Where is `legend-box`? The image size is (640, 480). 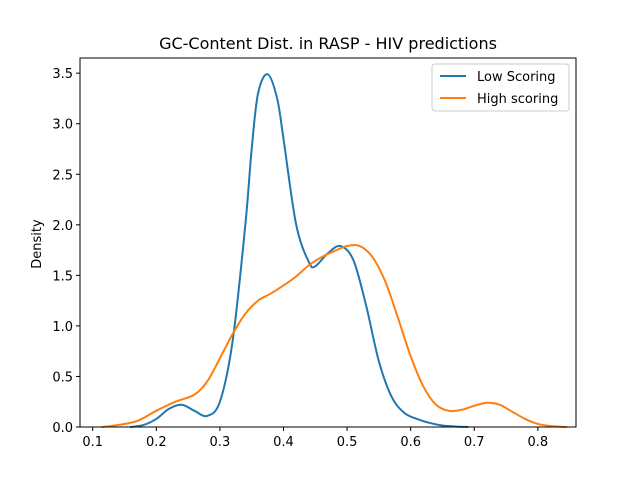 legend-box is located at coordinates (500, 87).